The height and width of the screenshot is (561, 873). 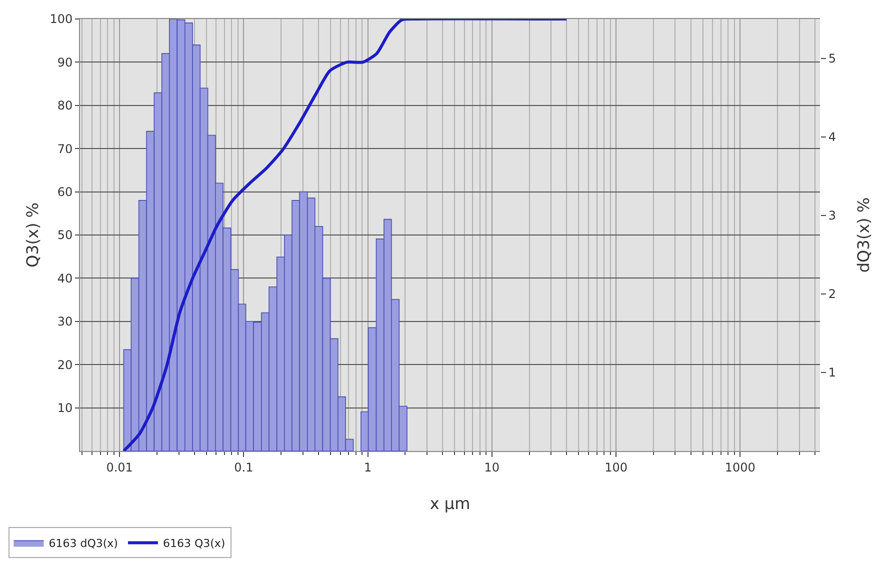 I want to click on legend-label: 6163 Q3(x), so click(x=194, y=543).